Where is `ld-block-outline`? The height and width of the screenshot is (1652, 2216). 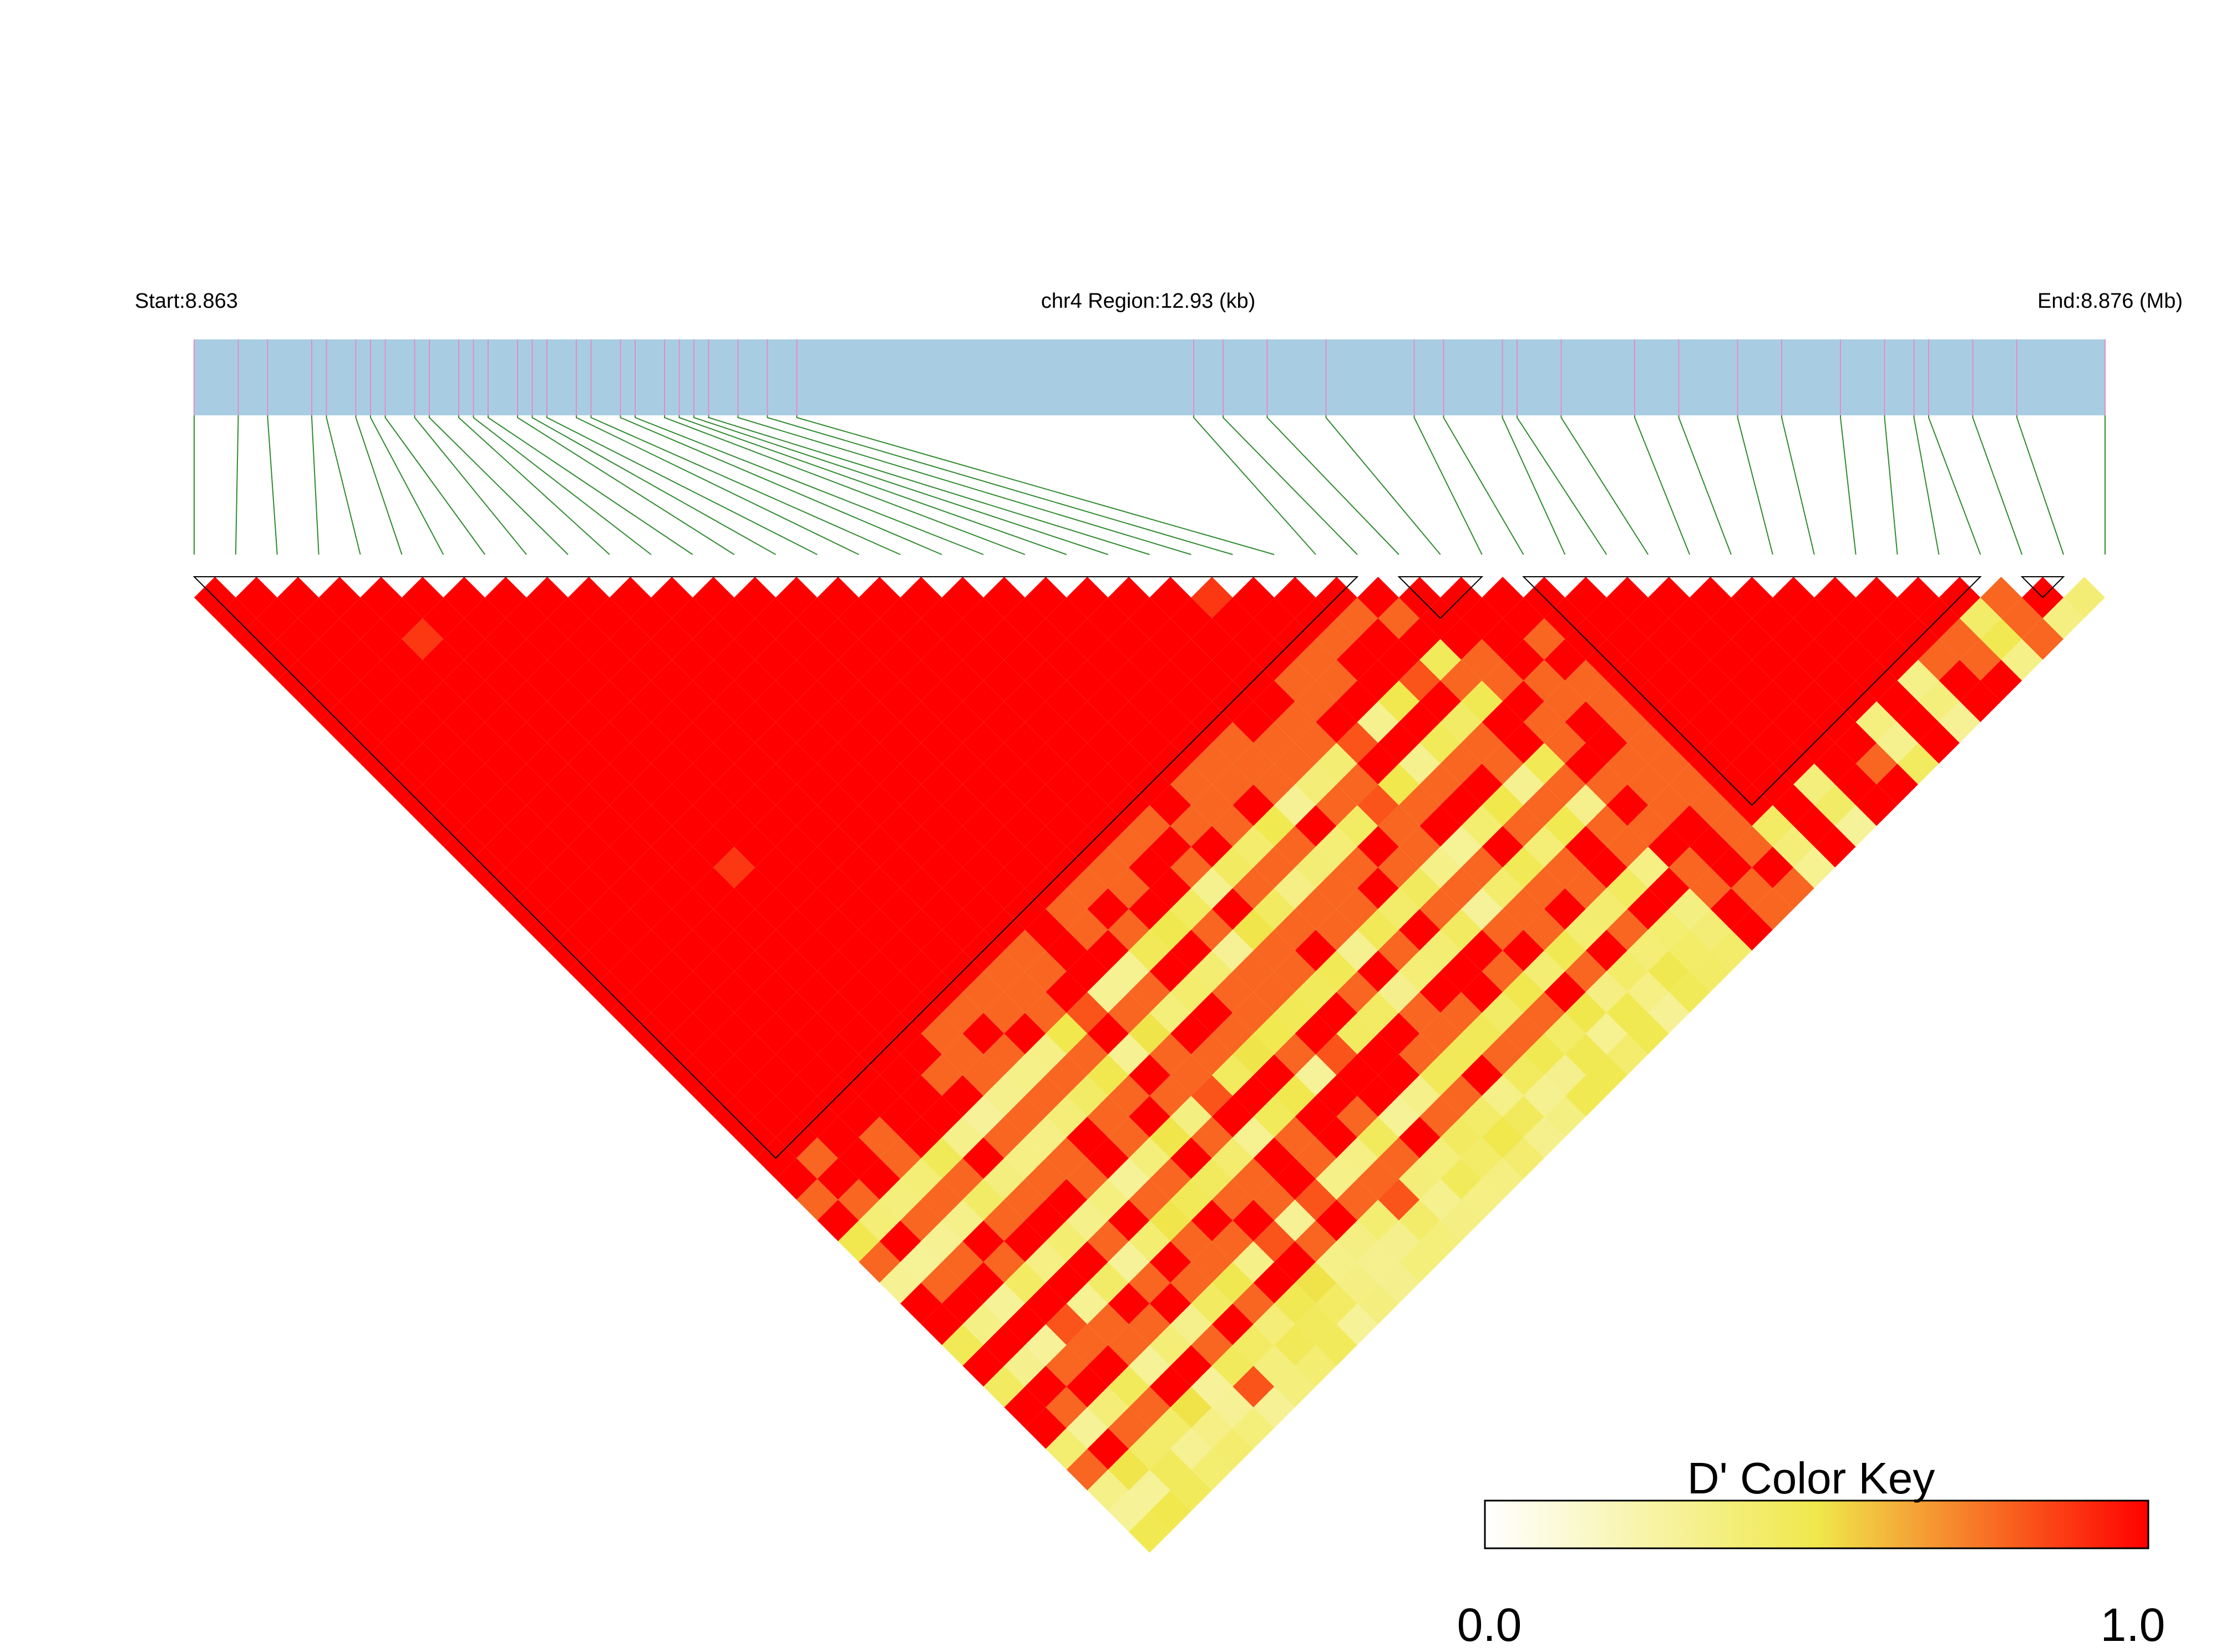 ld-block-outline is located at coordinates (1440, 597).